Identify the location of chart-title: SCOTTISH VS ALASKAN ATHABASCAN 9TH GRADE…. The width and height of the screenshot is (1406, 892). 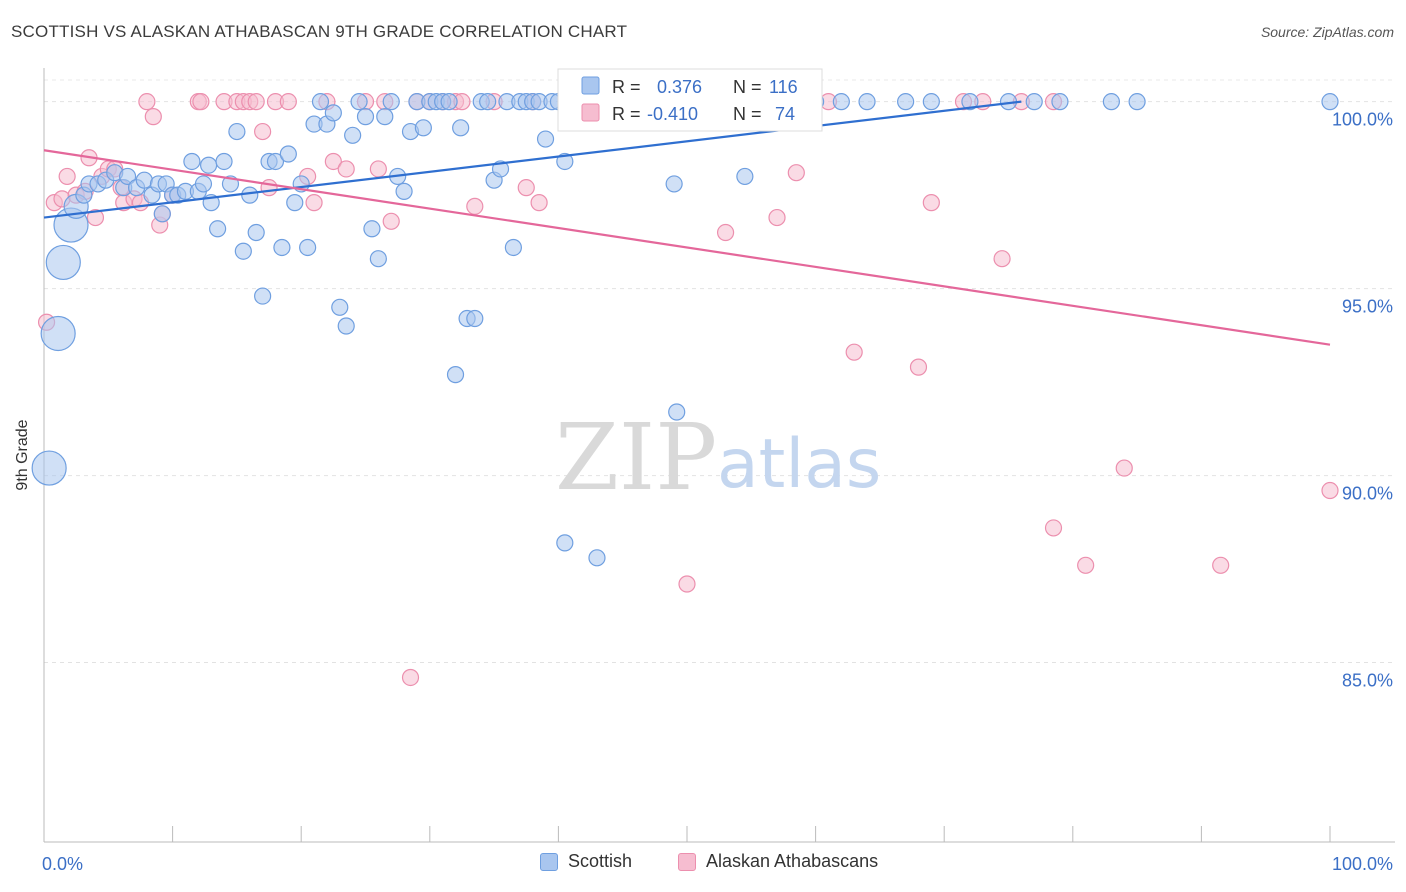
(319, 31).